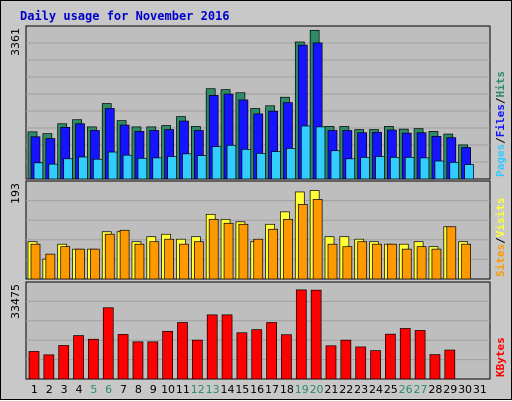 This screenshot has height=401, width=512. I want to click on day-label-26: 26, so click(406, 389).